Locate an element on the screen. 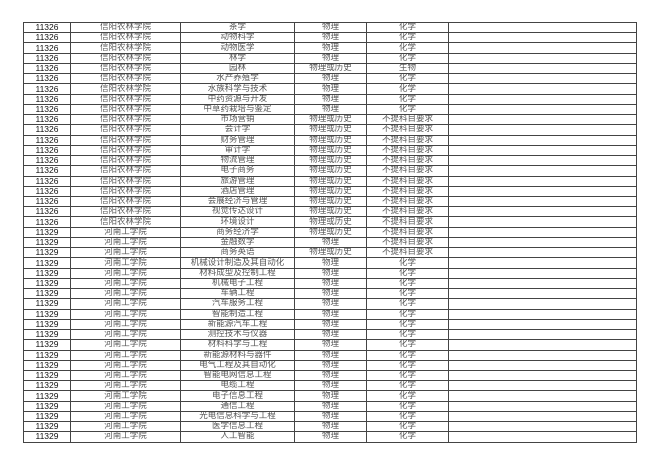 The height and width of the screenshot is (466, 660). table-row: 11329 河南工学院 通信工程 物理 化学 is located at coordinates (330, 406).